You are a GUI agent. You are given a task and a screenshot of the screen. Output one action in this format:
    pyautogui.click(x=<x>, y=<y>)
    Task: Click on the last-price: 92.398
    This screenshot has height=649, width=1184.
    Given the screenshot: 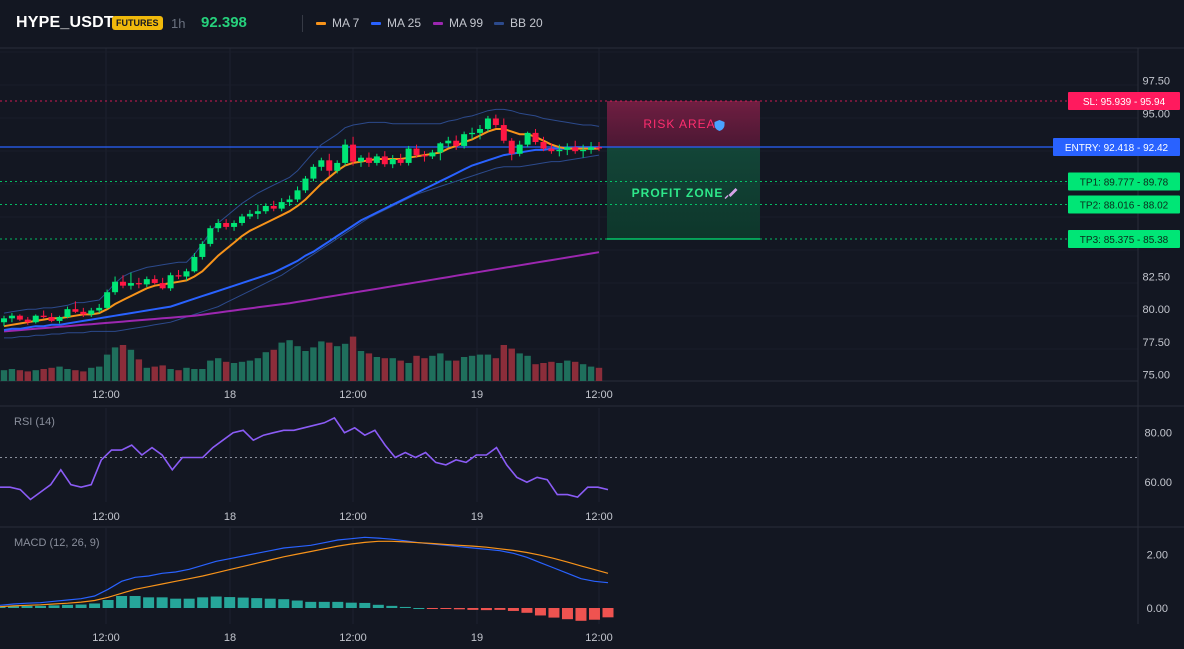 What is the action you would take?
    pyautogui.click(x=224, y=22)
    